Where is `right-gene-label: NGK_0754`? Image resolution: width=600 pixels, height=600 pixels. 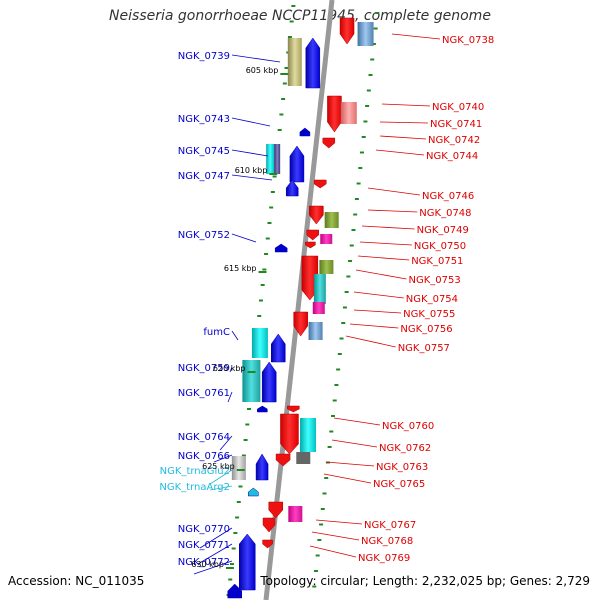
right-gene-label: NGK_0754 is located at coordinates (432, 299).